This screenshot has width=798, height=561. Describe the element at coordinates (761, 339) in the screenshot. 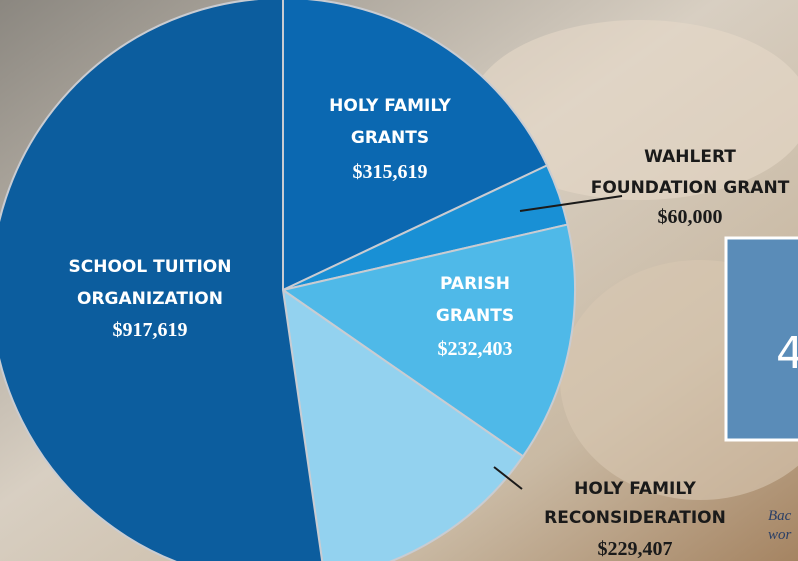

I see `stat-box` at that location.